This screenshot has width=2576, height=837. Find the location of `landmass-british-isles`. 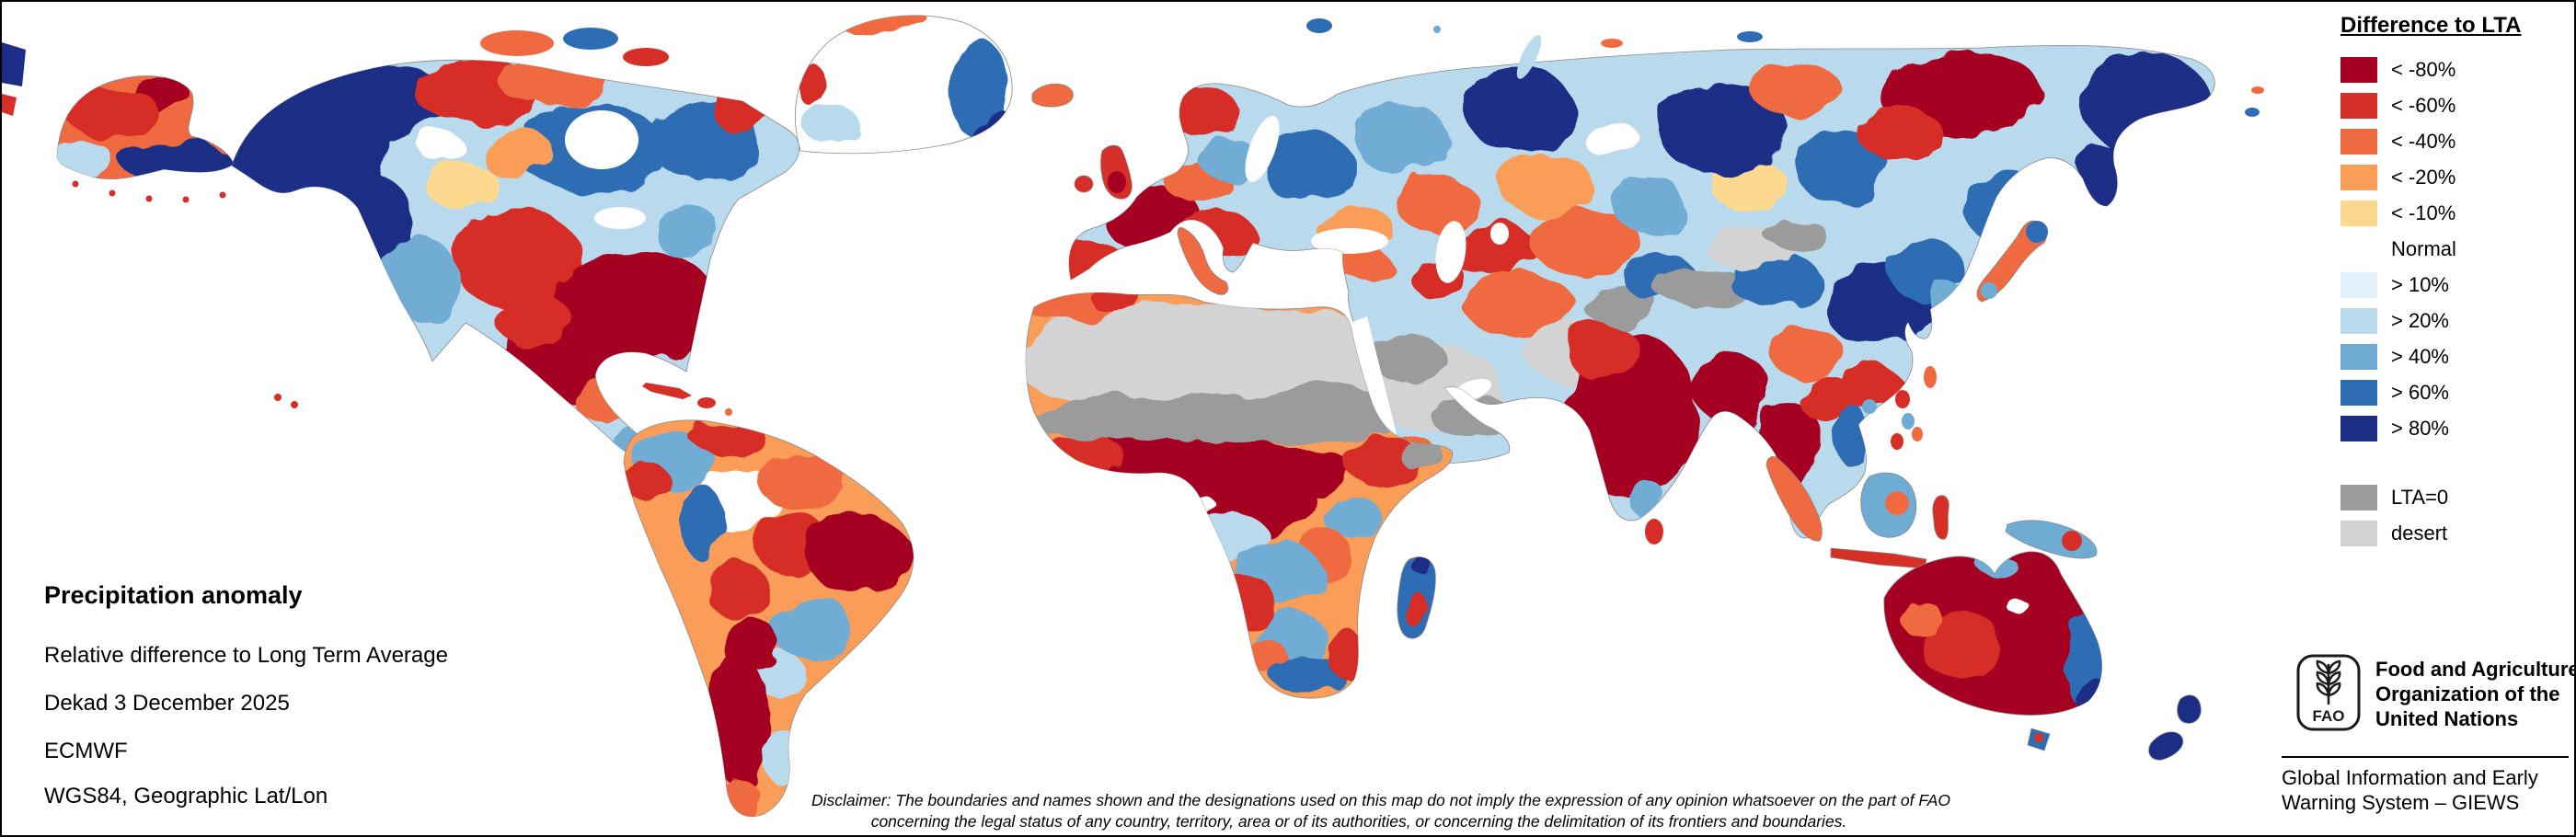

landmass-british-isles is located at coordinates (1103, 172).